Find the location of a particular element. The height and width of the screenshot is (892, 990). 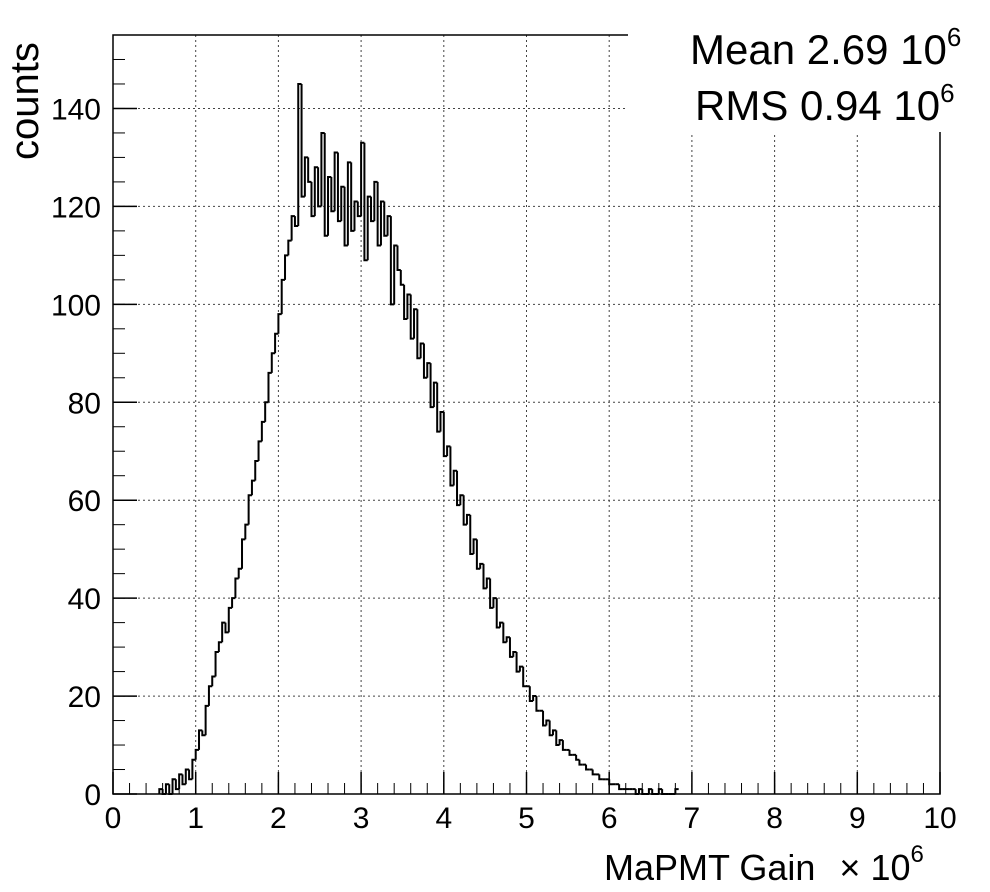

stats-mean-label: Mean 2.69 10 is located at coordinates (818, 49).